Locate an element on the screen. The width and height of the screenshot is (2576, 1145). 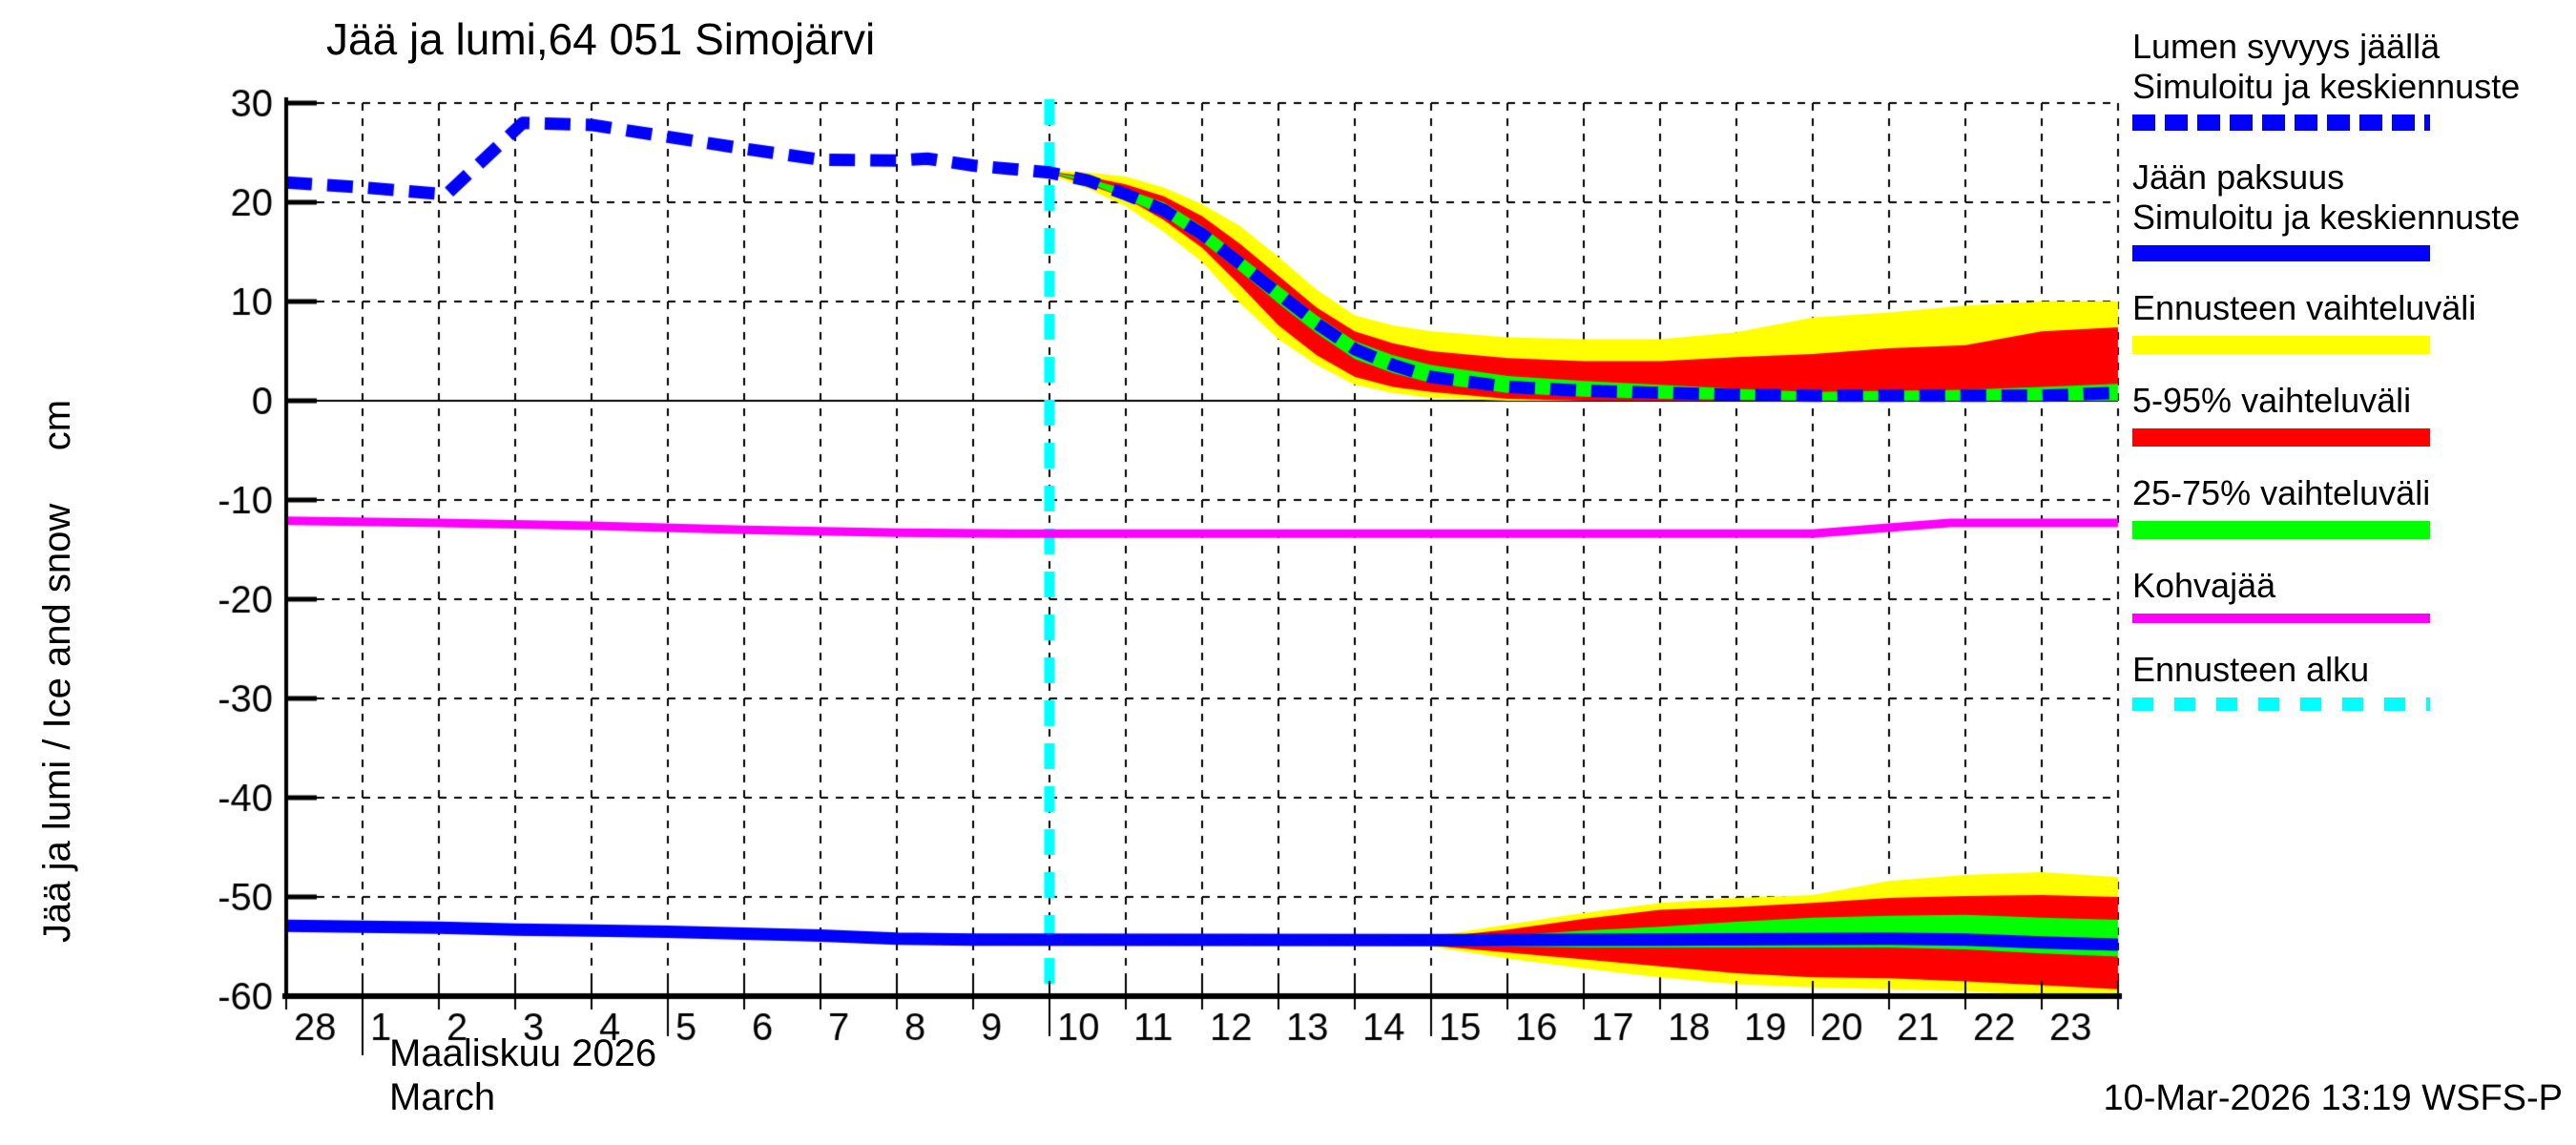
legend-item-forecast-start: Ennusteen alku is located at coordinates (2351, 680).